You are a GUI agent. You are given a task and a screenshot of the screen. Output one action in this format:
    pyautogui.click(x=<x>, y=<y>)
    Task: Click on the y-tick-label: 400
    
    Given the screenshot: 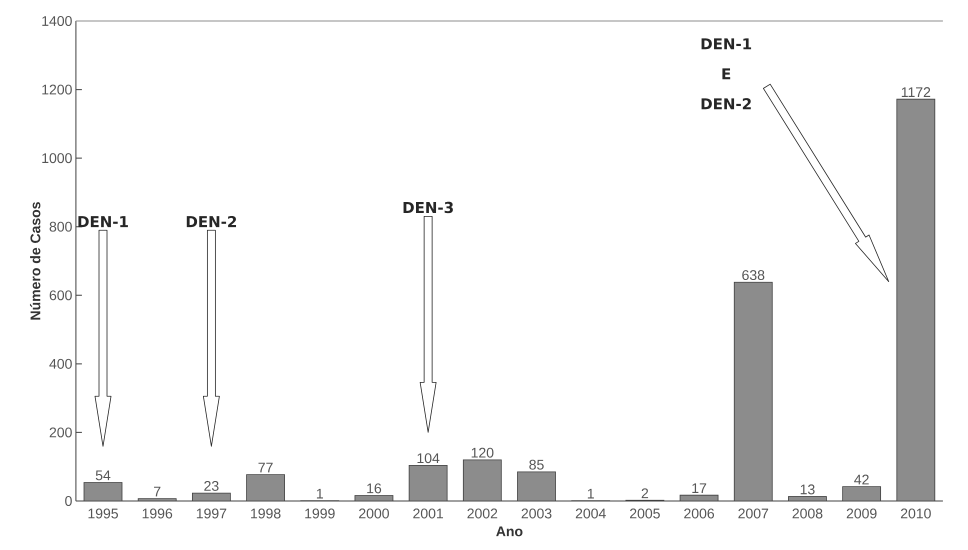 What is the action you would take?
    pyautogui.click(x=60, y=363)
    